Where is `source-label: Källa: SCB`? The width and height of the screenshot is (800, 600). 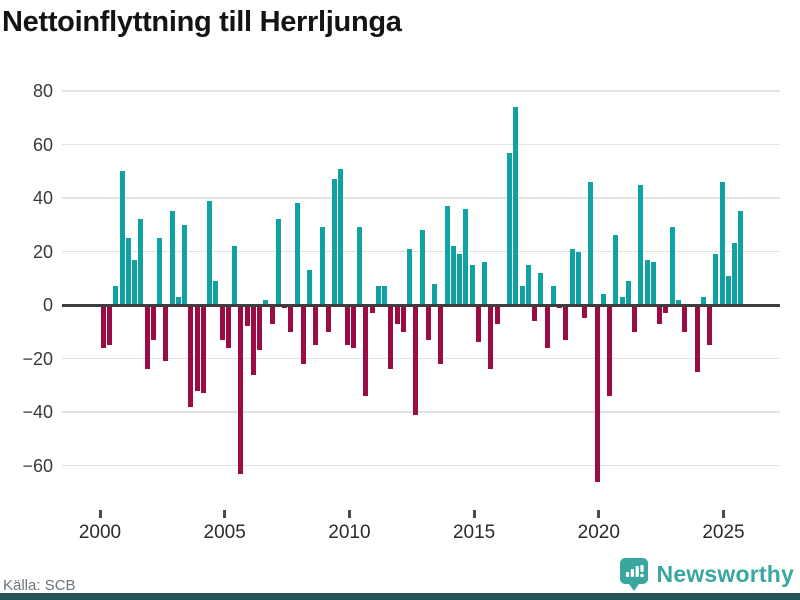
source-label: Källa: SCB is located at coordinates (39, 585).